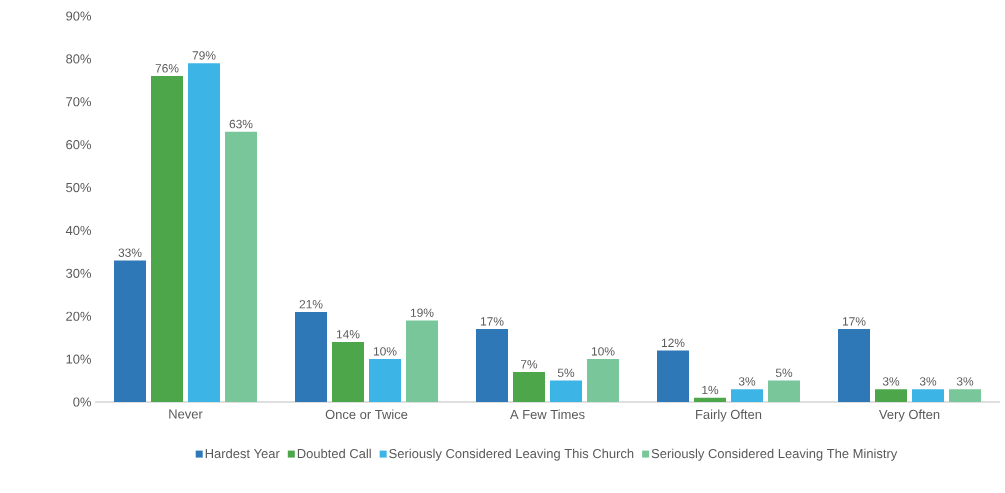 The image size is (1005, 493). Describe the element at coordinates (529, 364) in the screenshot. I see `data-label: 7%` at that location.